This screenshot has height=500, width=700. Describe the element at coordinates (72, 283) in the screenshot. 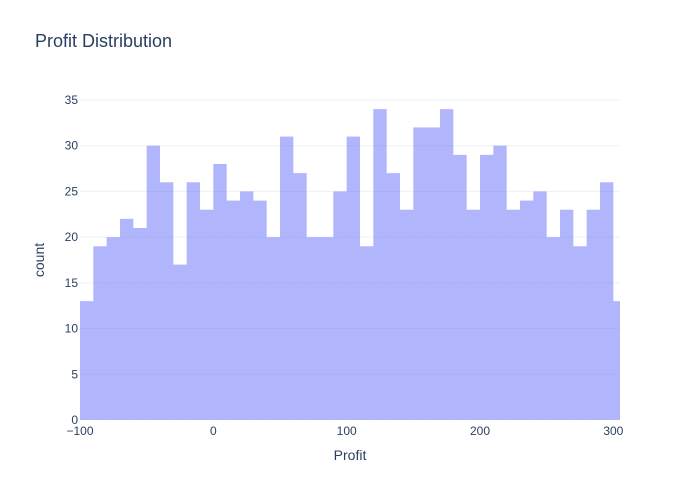

I see `y-tick-label: 15` at that location.